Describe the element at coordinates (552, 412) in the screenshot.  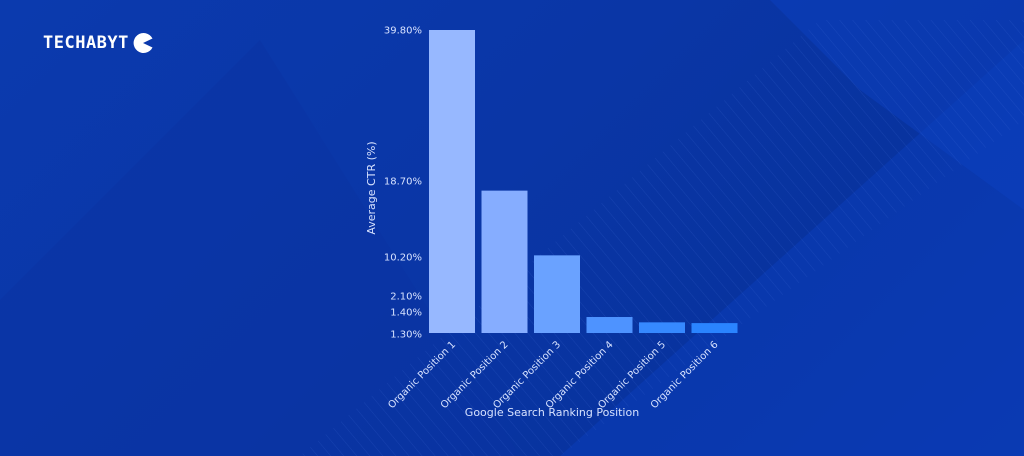
I see `x-axis-title: Google Search Ranking Position` at that location.